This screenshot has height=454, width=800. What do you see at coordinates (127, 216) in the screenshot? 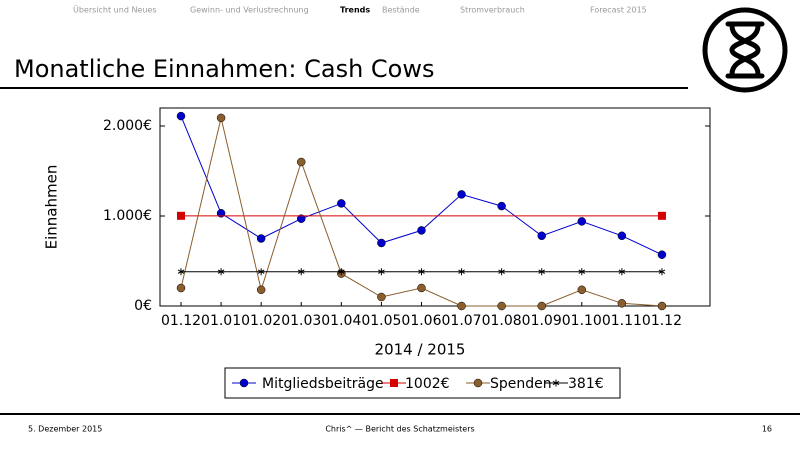
I see `y-tick-label: 1.000€` at bounding box center [127, 216].